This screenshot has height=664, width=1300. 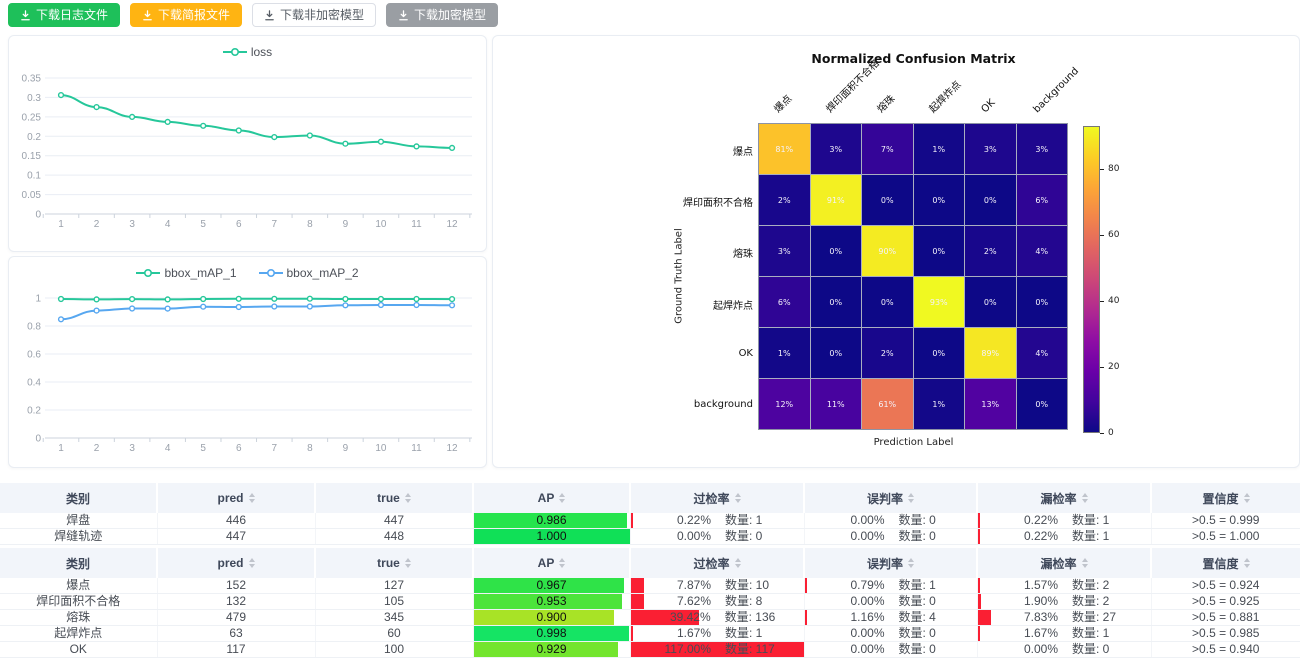 I want to click on y-tick-label: 0.25, so click(x=32, y=117).